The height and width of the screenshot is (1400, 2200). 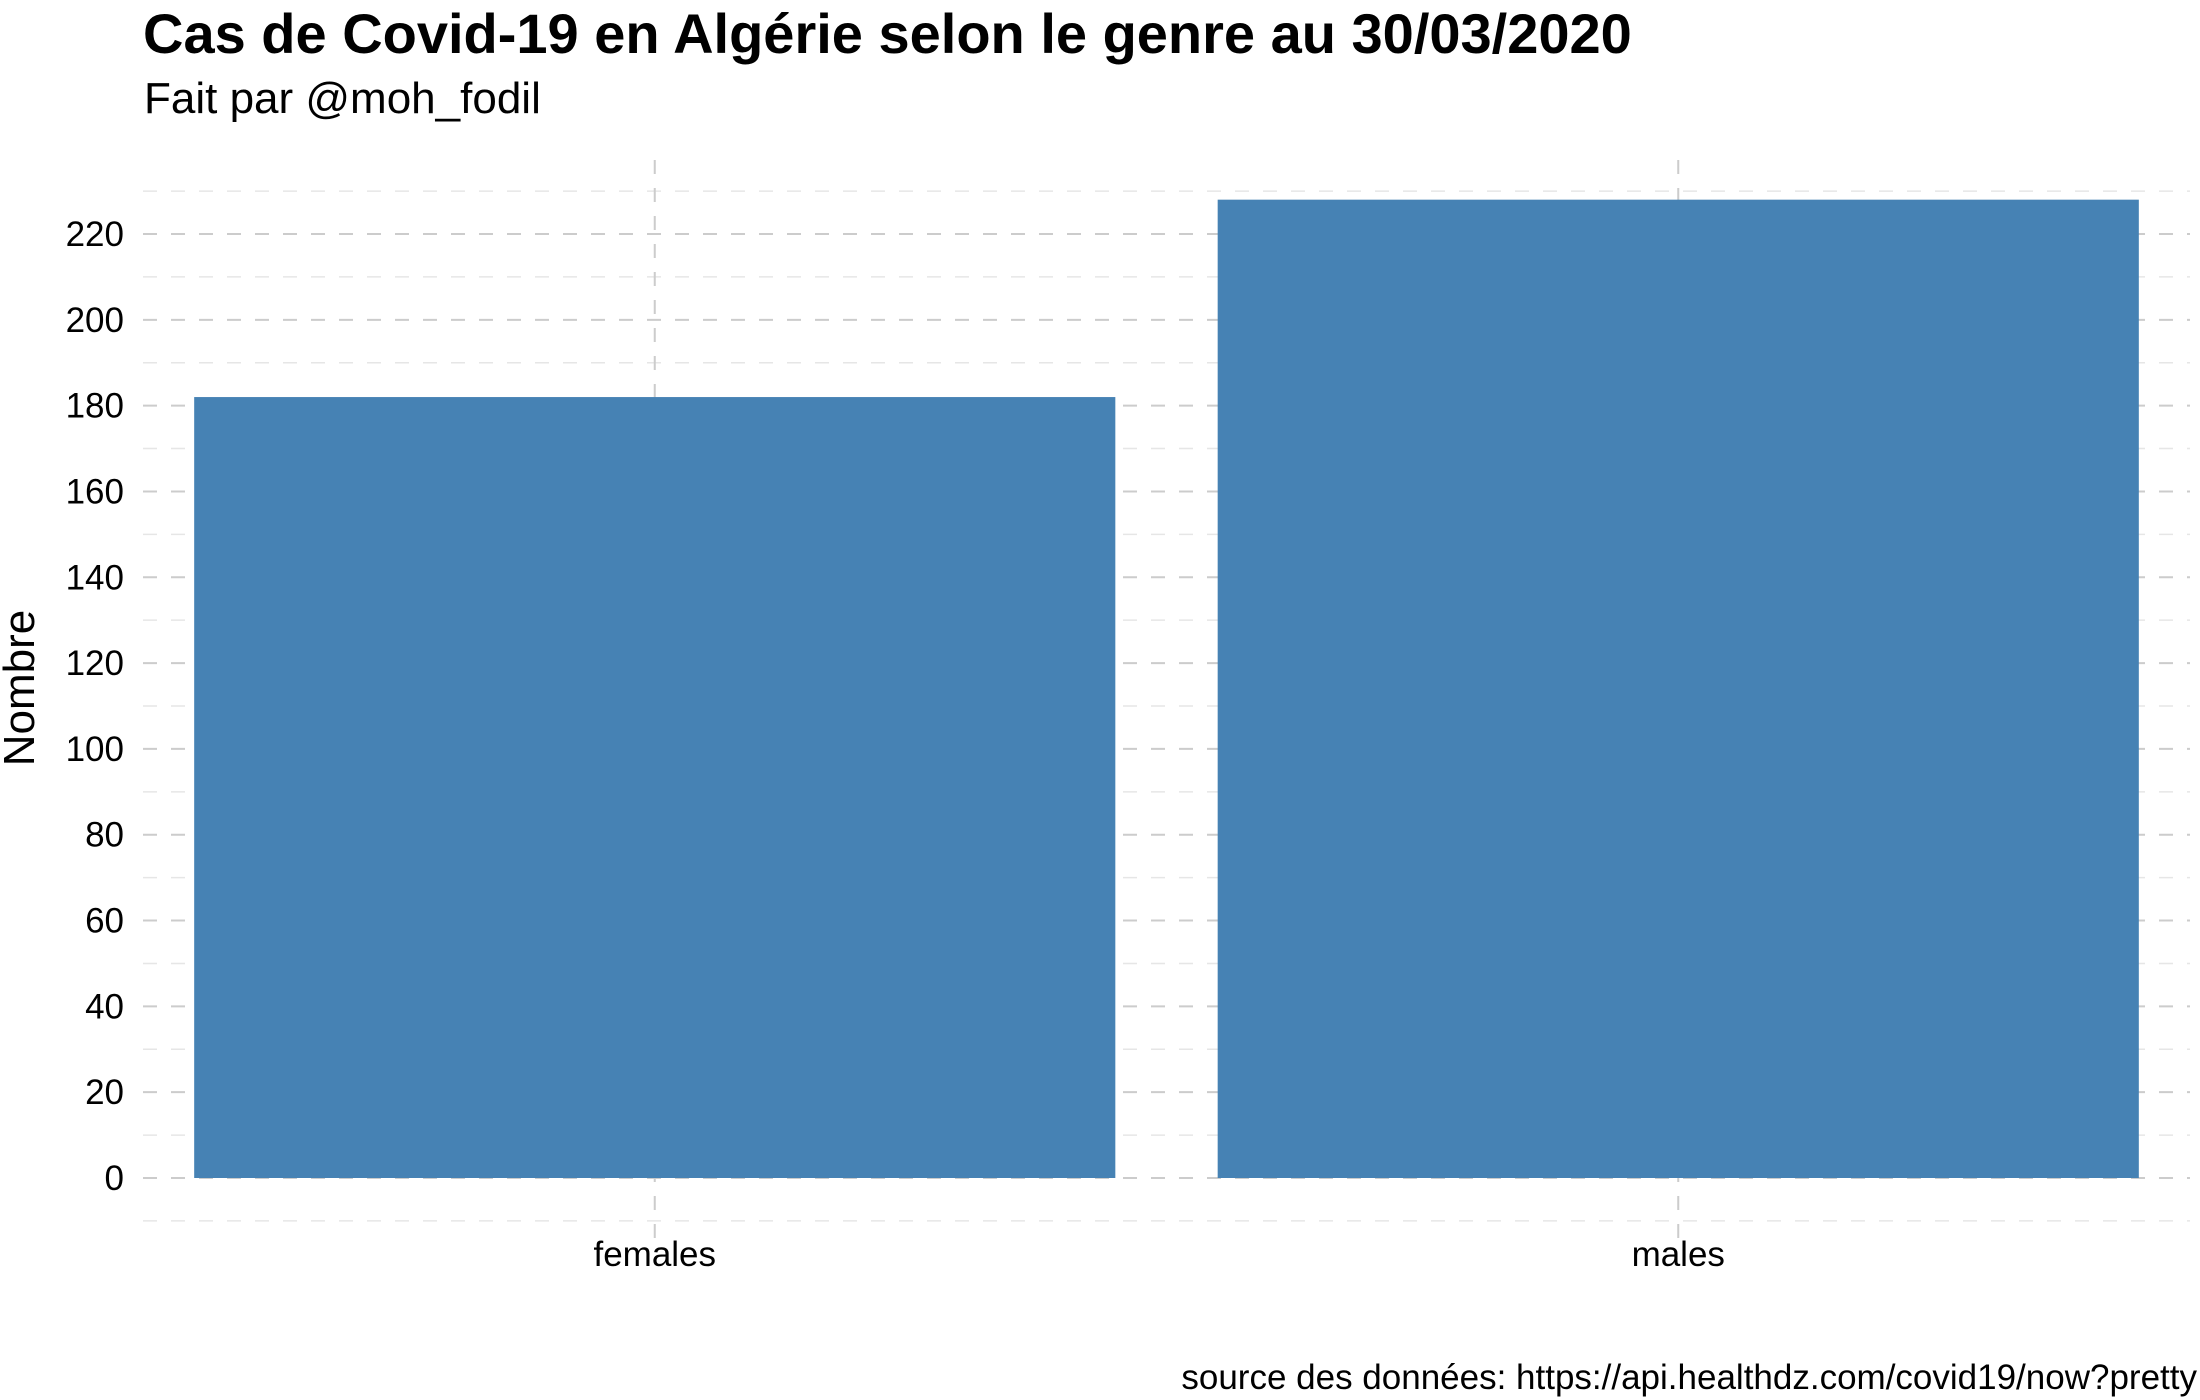 What do you see at coordinates (342, 98) in the screenshot?
I see `chart-subtitle: Fait par @moh_fodil` at bounding box center [342, 98].